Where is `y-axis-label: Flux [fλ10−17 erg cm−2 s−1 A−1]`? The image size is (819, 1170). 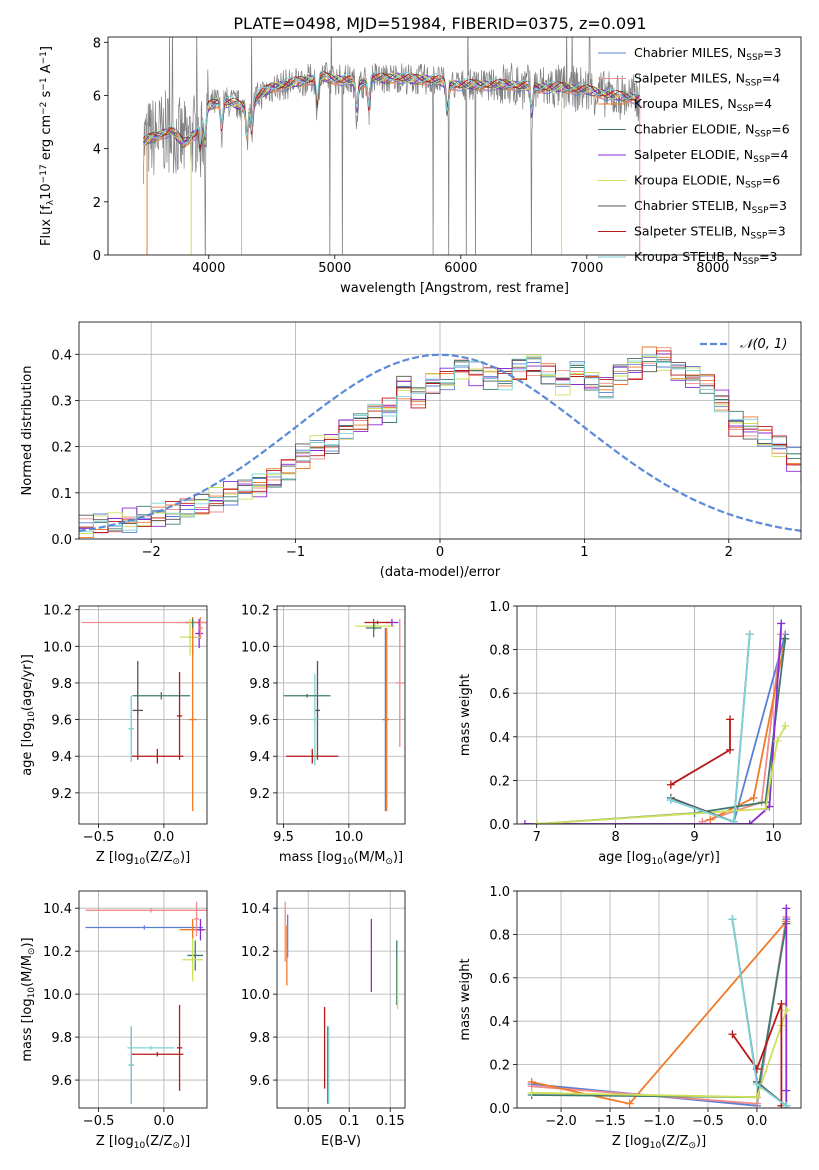
y-axis-label: Flux [fλ10−17 erg cm−2 s−1 A−1] is located at coordinates (47, 146).